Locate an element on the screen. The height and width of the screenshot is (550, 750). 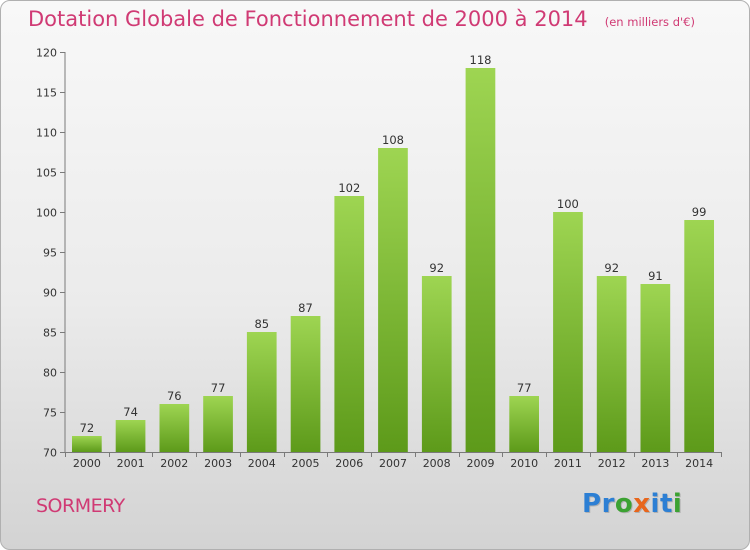
y-tick-label: 120 is located at coordinates (46, 53).